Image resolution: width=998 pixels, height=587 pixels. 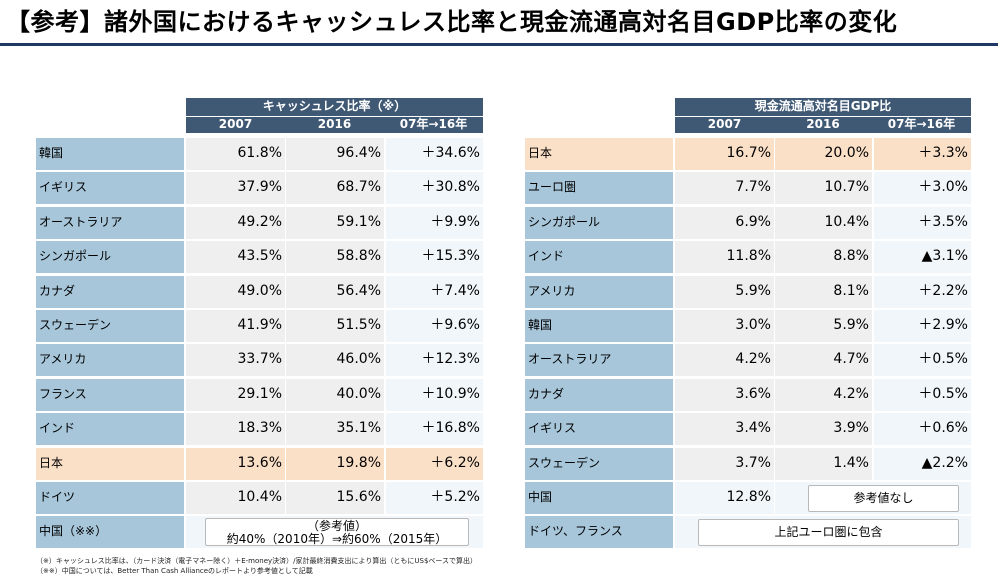 What do you see at coordinates (724, 222) in the screenshot?
I see `row-value-2007: 6.9%` at bounding box center [724, 222].